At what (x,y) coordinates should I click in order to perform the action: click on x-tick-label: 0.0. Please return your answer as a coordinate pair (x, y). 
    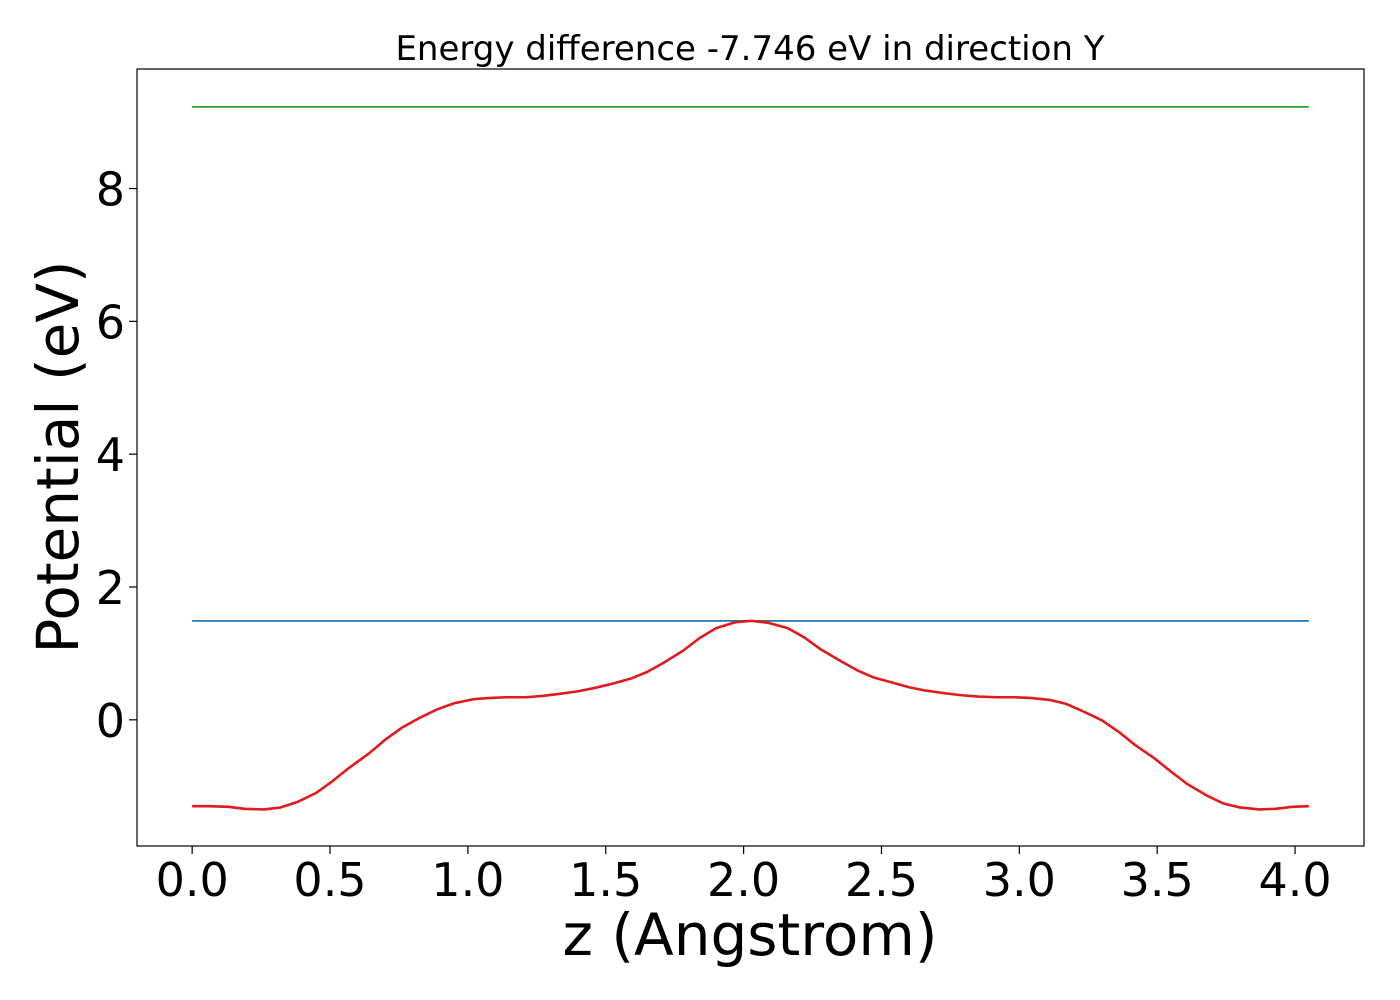
    Looking at the image, I should click on (192, 880).